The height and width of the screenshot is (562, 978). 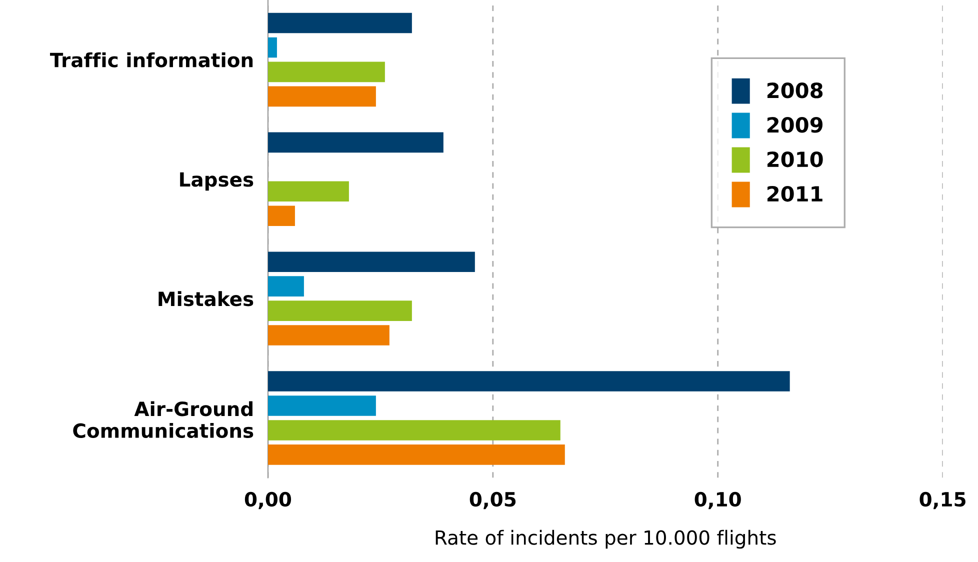 I want to click on legend-label: 2010, so click(x=795, y=159).